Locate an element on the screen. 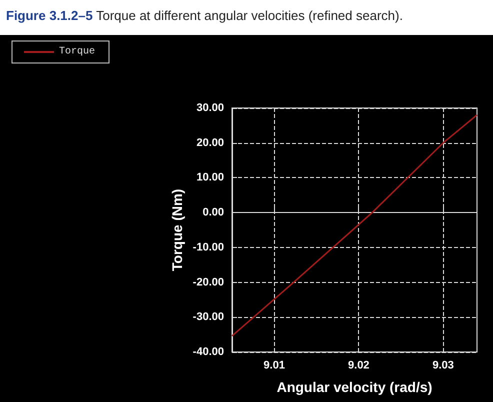 The height and width of the screenshot is (402, 493). y-tick-label: -10.00 is located at coordinates (208, 247).